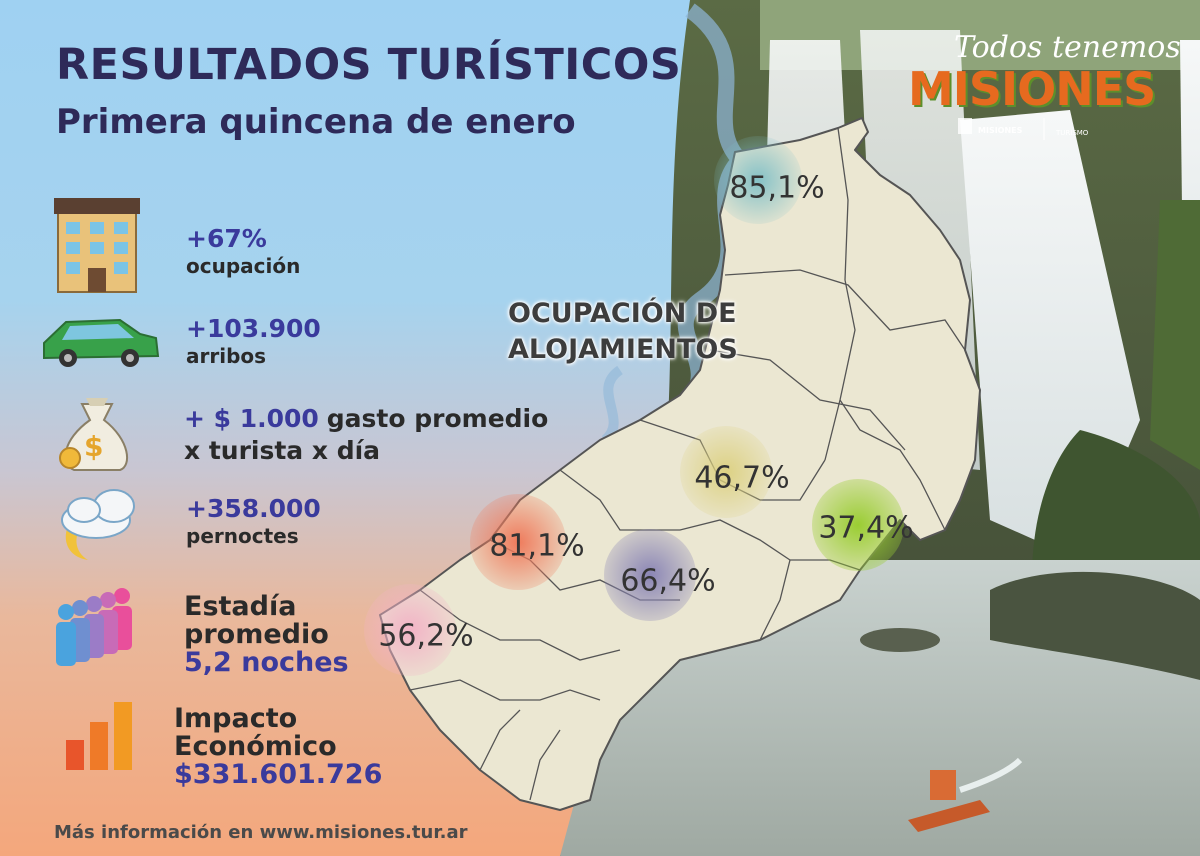 This screenshot has height=856, width=1200. What do you see at coordinates (437, 418) in the screenshot?
I see `stat-gasto-label-1: gasto promedio` at bounding box center [437, 418].